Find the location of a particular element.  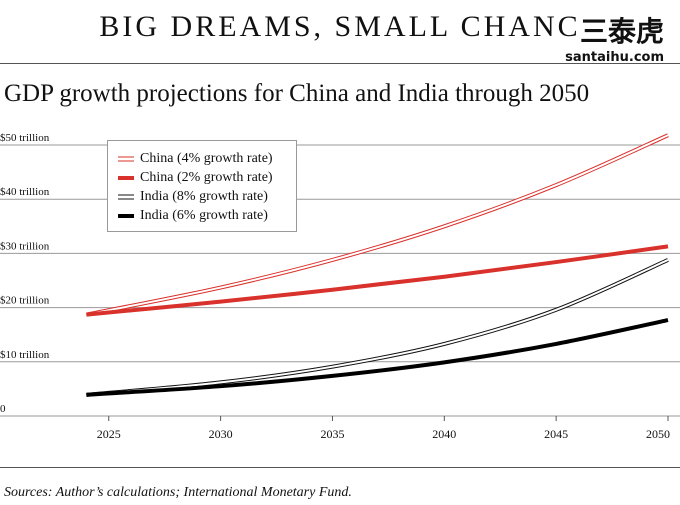

legend-item-china-2: China (2% growth rate) is located at coordinates (207, 177).